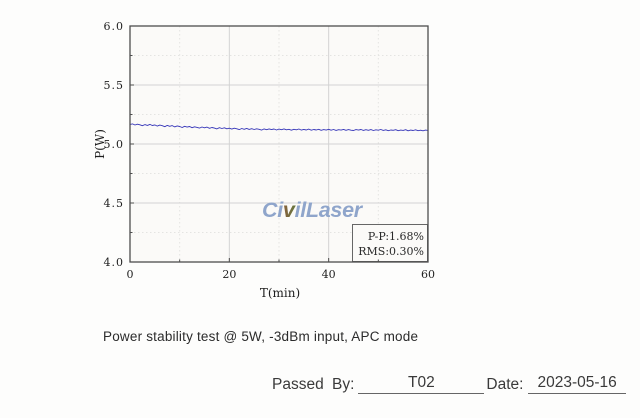  What do you see at coordinates (396, 236) in the screenshot?
I see `stat-pp: P-P:1.68%` at bounding box center [396, 236].